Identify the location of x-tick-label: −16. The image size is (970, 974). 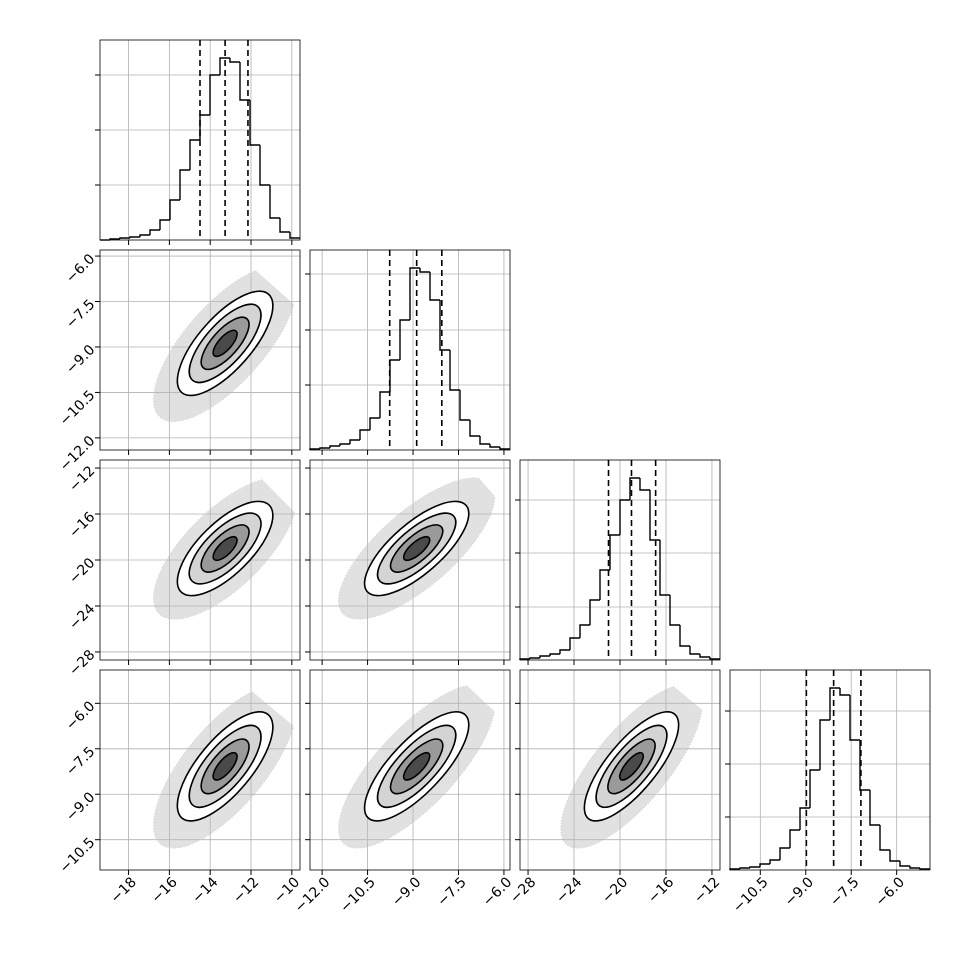
(661, 890).